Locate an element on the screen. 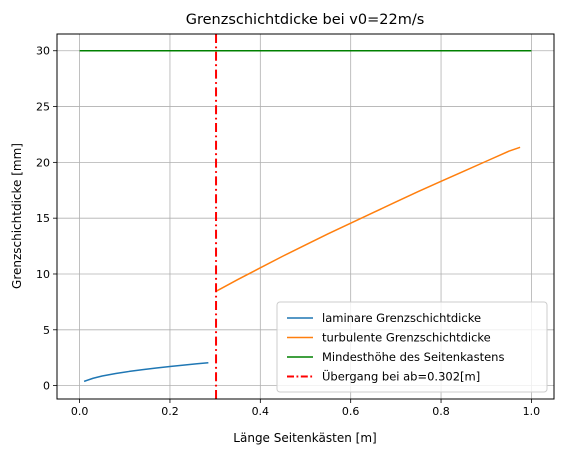  x-tick-label: 0.2 is located at coordinates (170, 411).